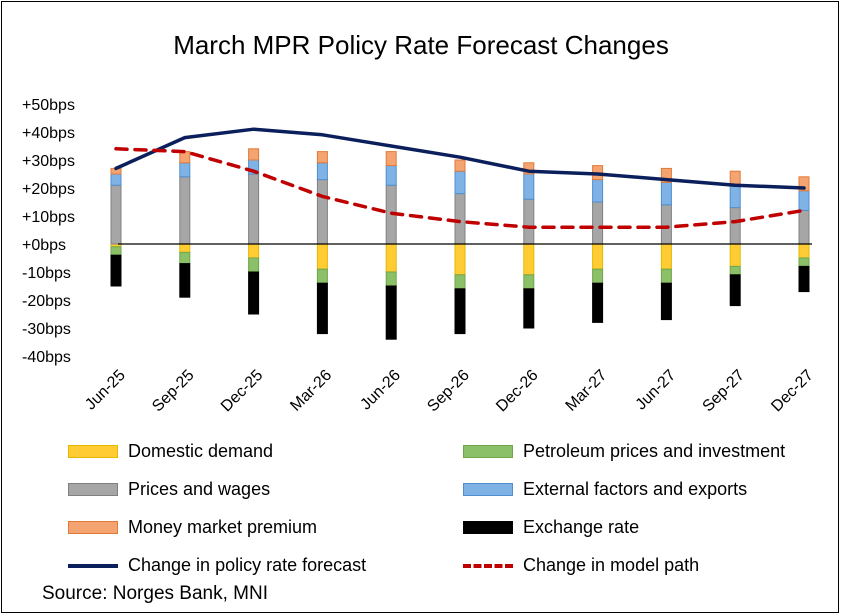 The width and height of the screenshot is (842, 616). What do you see at coordinates (380, 390) in the screenshot?
I see `x-tick-label: Jun-26` at bounding box center [380, 390].